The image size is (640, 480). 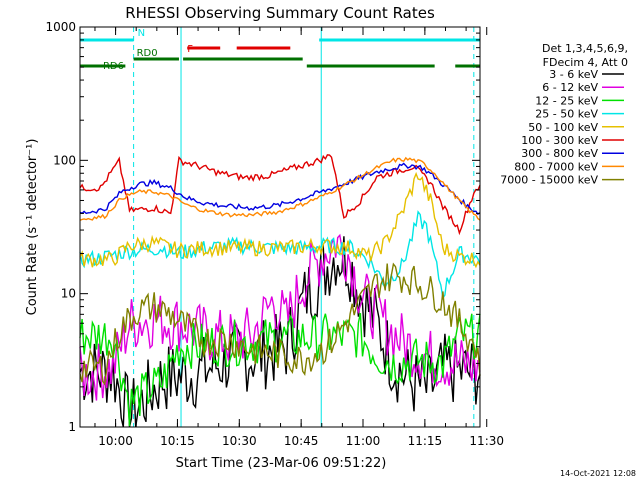 I want to click on legend-entry-label: 50 - 100 keV, so click(x=563, y=127).